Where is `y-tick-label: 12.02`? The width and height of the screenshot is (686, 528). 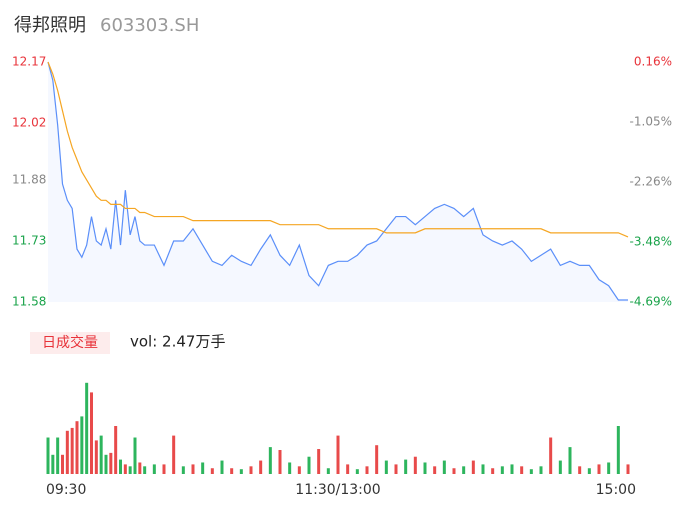 y-tick-label: 12.02 is located at coordinates (29, 123).